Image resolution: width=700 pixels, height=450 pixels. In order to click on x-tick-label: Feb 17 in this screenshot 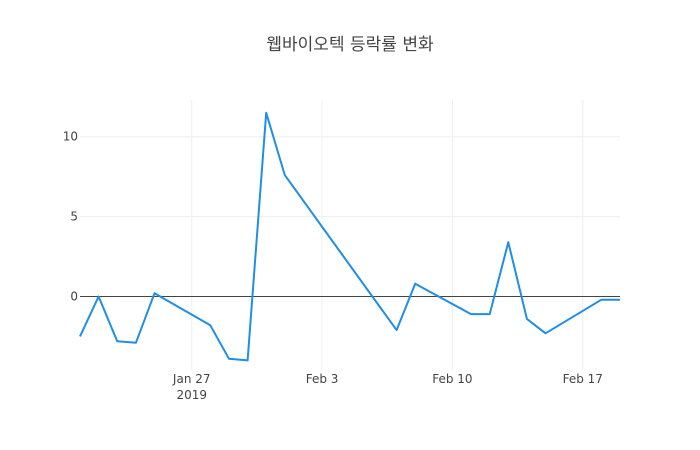, I will do `click(583, 379)`.